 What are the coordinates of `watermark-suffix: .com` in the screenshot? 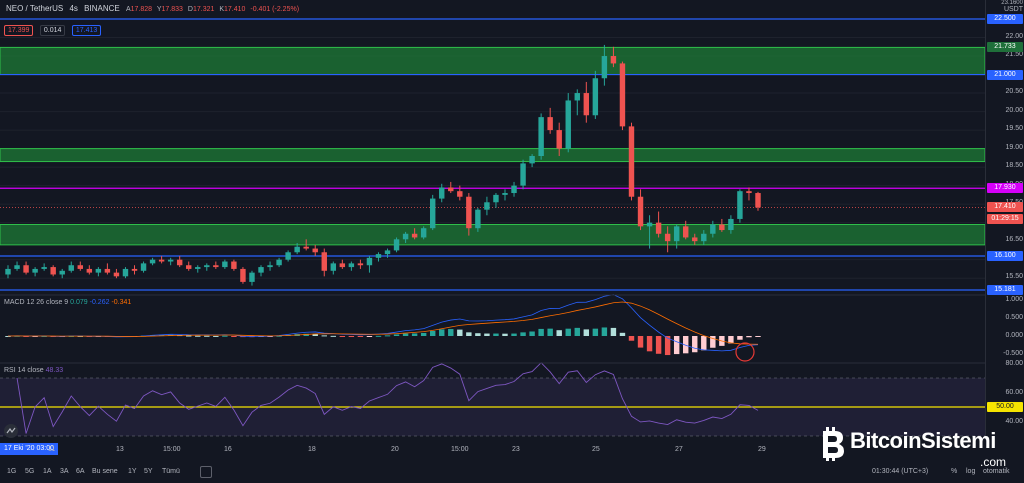 It's located at (993, 462).